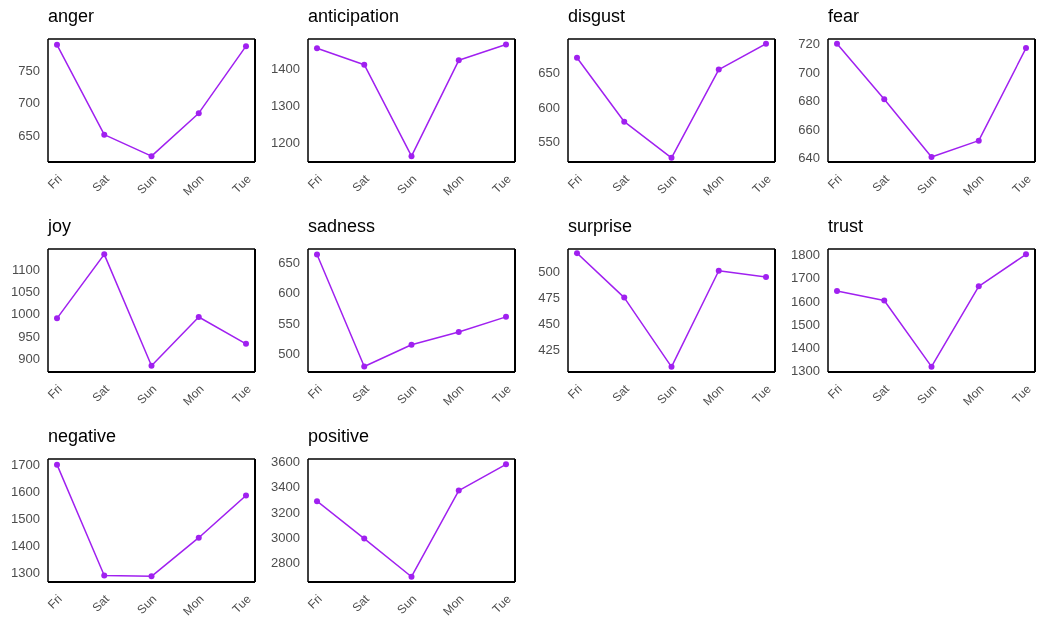 Image resolution: width=1041 pixels, height=633 pixels. I want to click on chart-title: surprise, so click(600, 226).